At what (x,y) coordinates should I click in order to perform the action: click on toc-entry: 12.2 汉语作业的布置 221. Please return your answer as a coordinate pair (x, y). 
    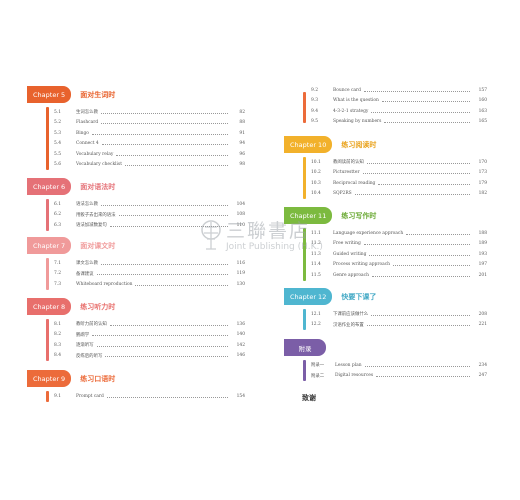
    Looking at the image, I should click on (399, 325).